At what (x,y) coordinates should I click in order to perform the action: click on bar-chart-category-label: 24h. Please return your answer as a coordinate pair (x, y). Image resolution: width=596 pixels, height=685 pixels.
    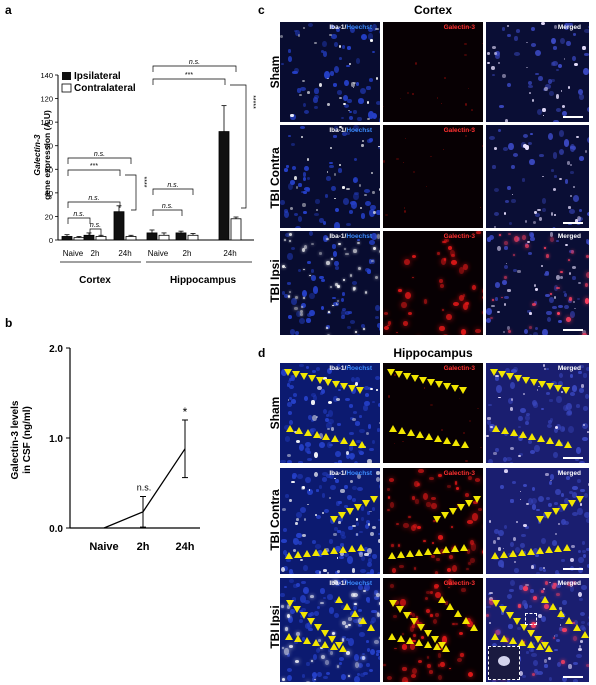
    Looking at the image, I should click on (229, 253).